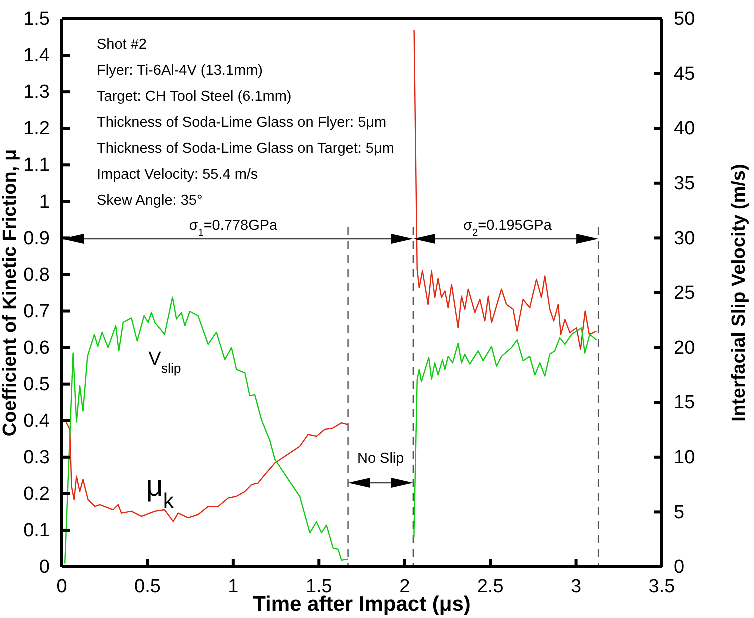  I want to click on x-tick-label: 3, so click(576, 587).